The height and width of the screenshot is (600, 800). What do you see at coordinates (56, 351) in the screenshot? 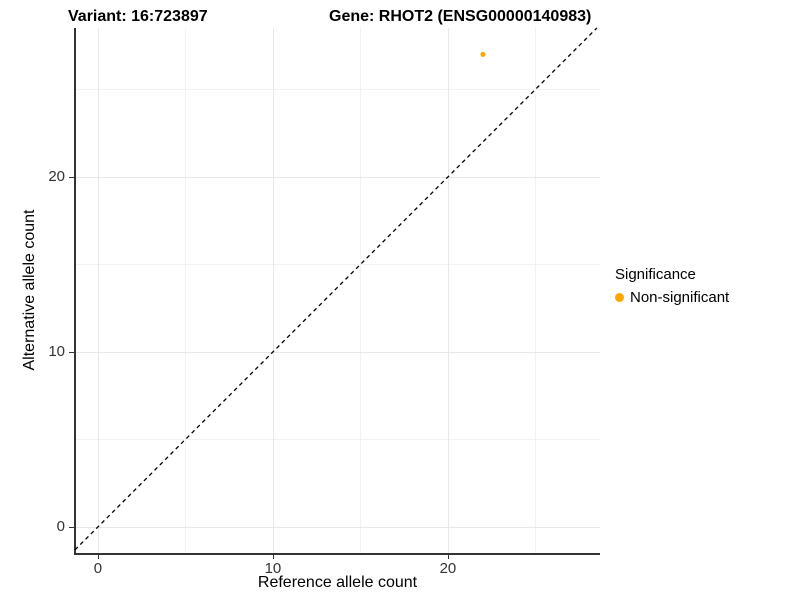
I see `y-tick-label: 10` at bounding box center [56, 351].